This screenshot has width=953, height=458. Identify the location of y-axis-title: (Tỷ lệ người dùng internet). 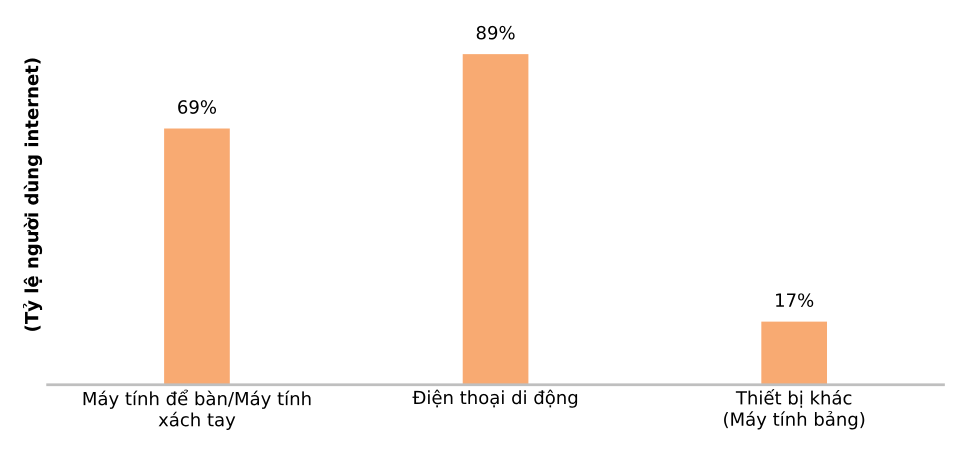
(32, 194).